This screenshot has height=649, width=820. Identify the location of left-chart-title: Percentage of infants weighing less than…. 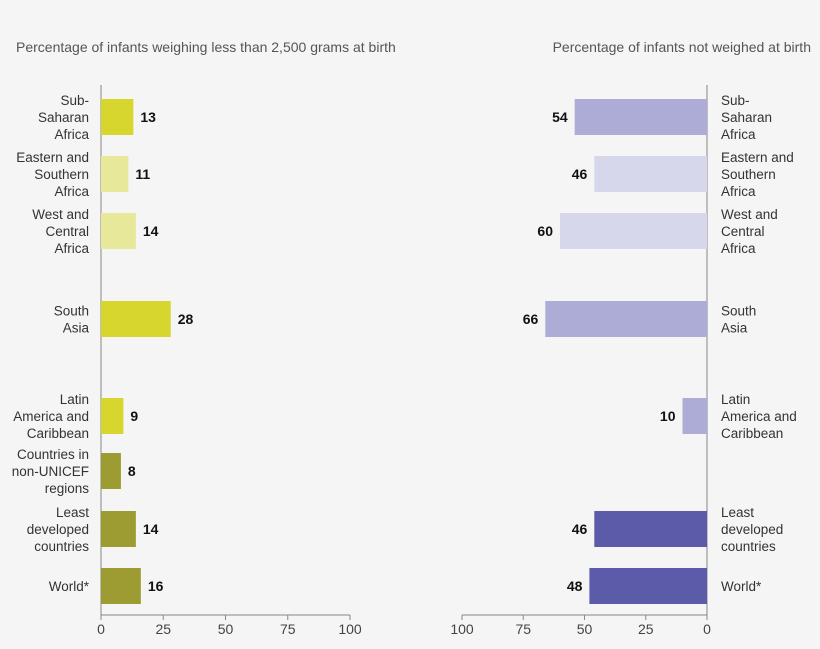
(206, 47).